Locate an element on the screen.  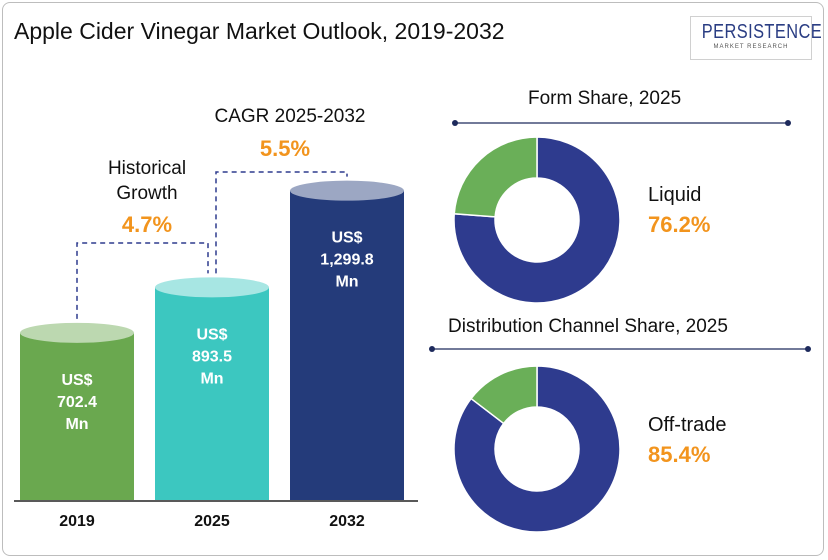
bar-2032 is located at coordinates (347, 345).